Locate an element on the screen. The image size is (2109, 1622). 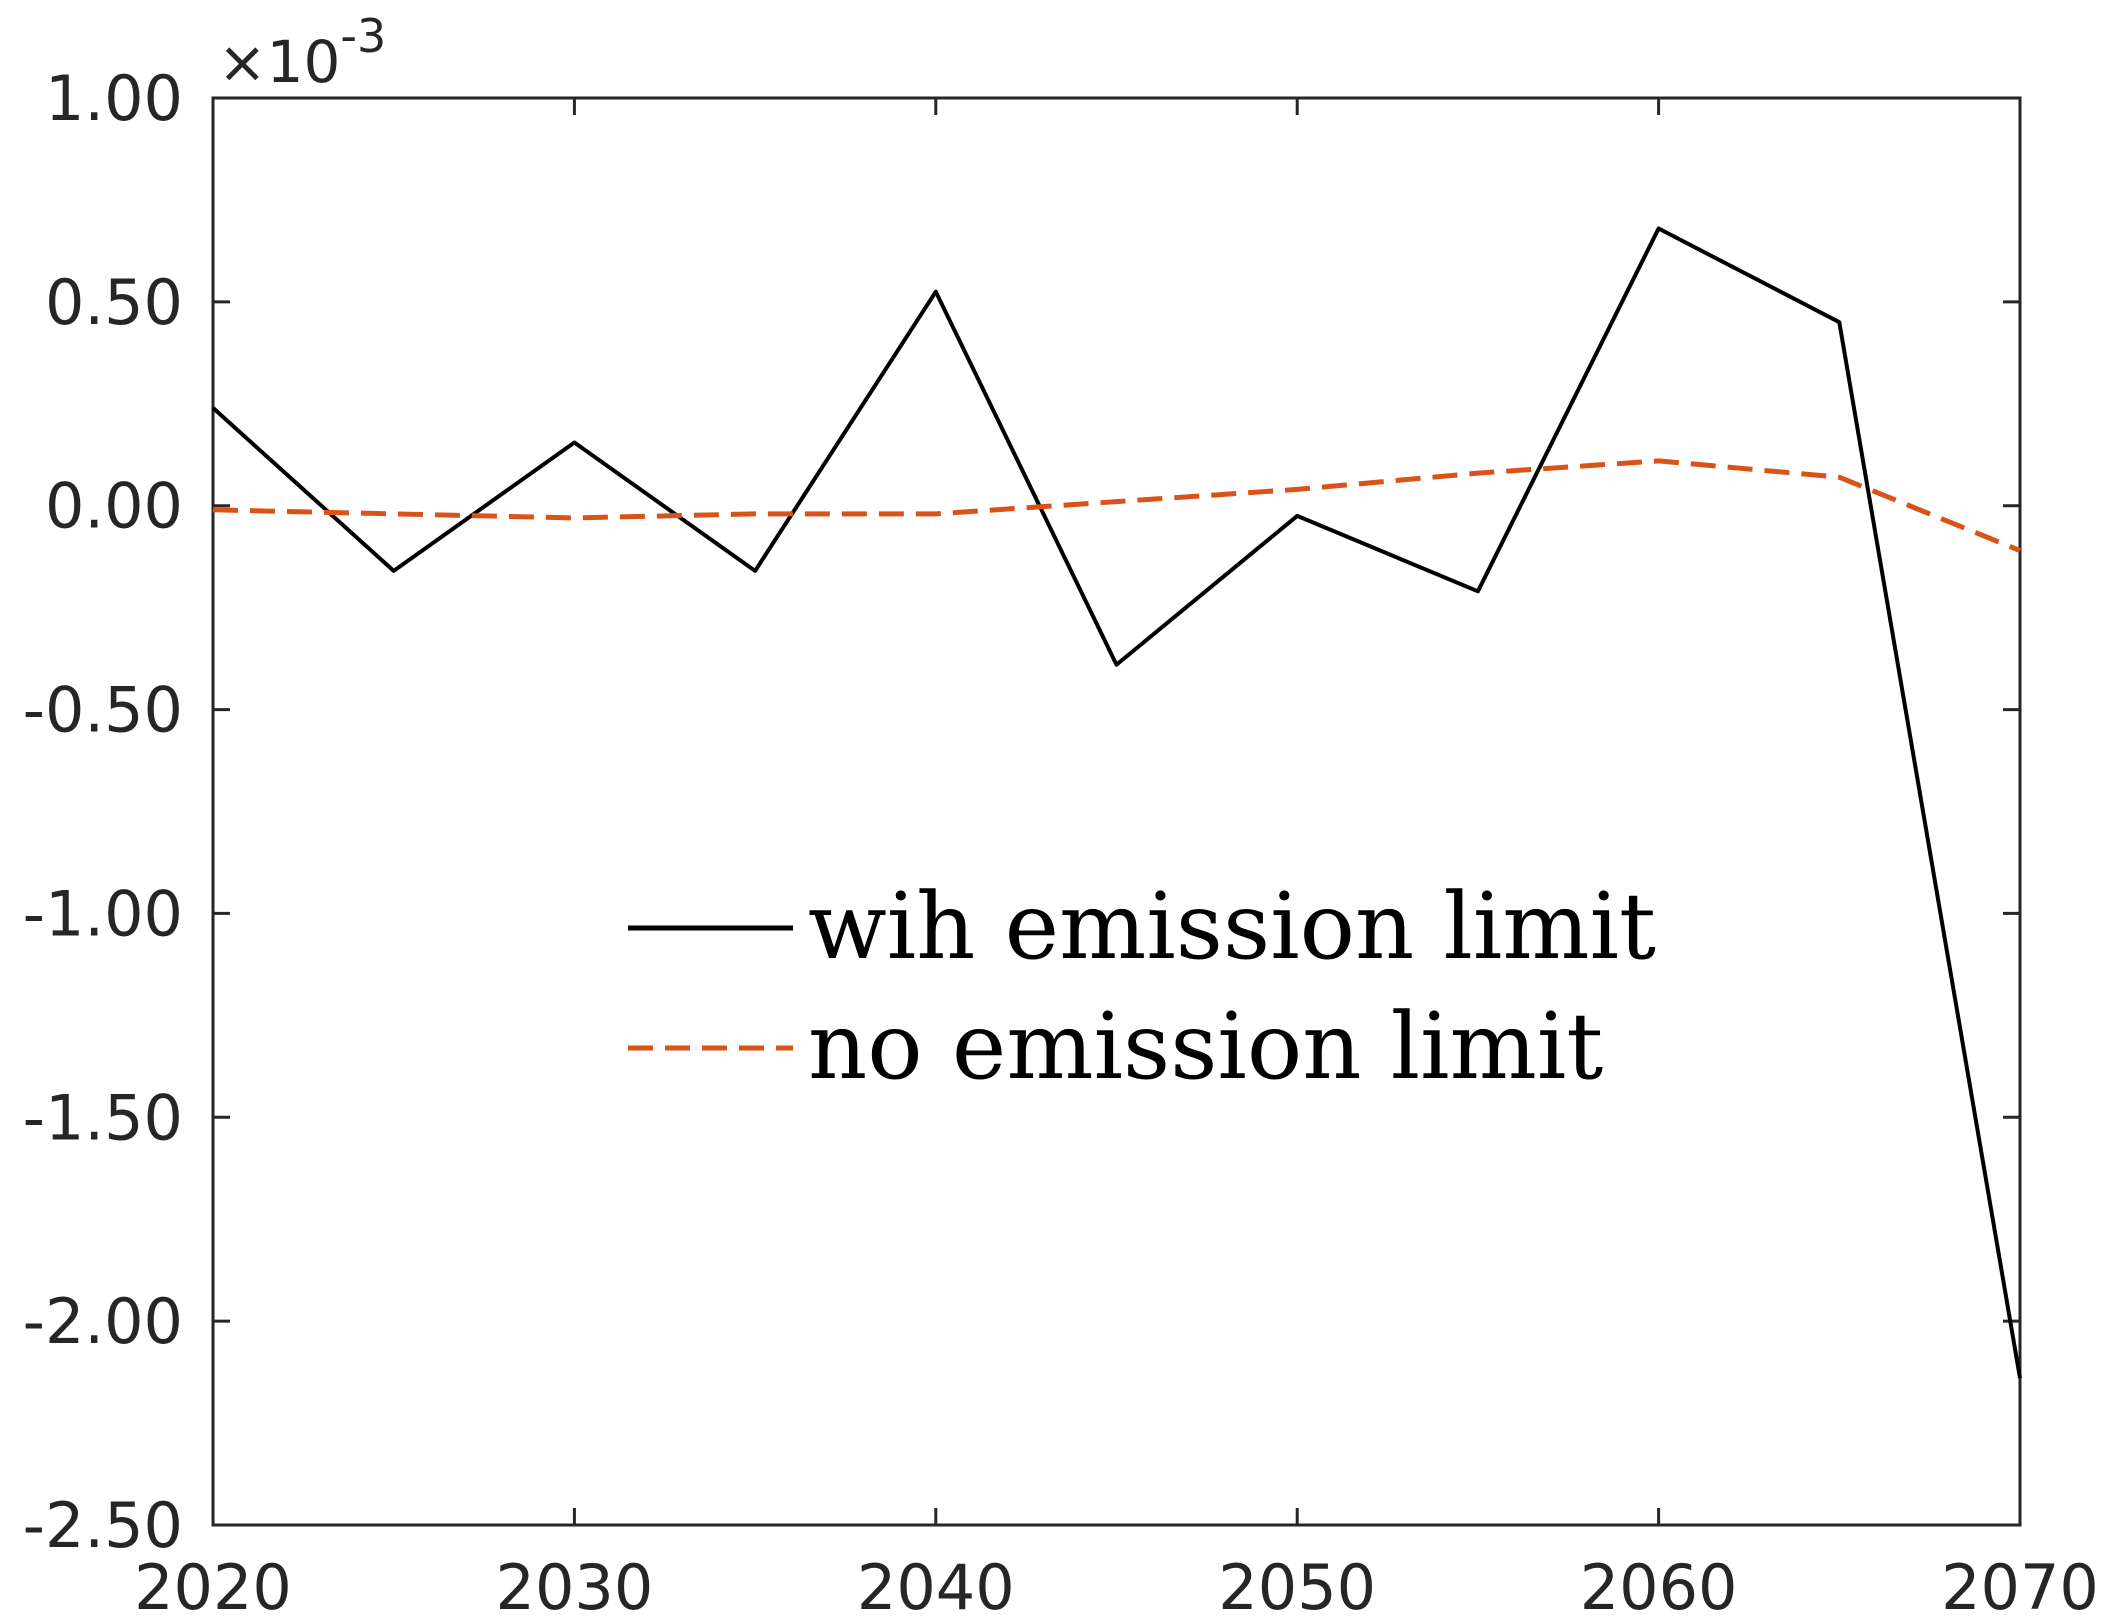
x-tick-label: 2020 is located at coordinates (213, 1586).